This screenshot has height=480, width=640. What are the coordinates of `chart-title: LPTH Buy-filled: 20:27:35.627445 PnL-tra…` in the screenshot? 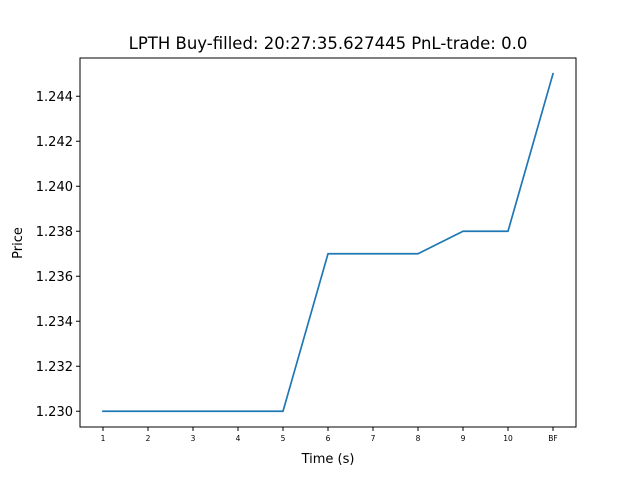 It's located at (328, 43).